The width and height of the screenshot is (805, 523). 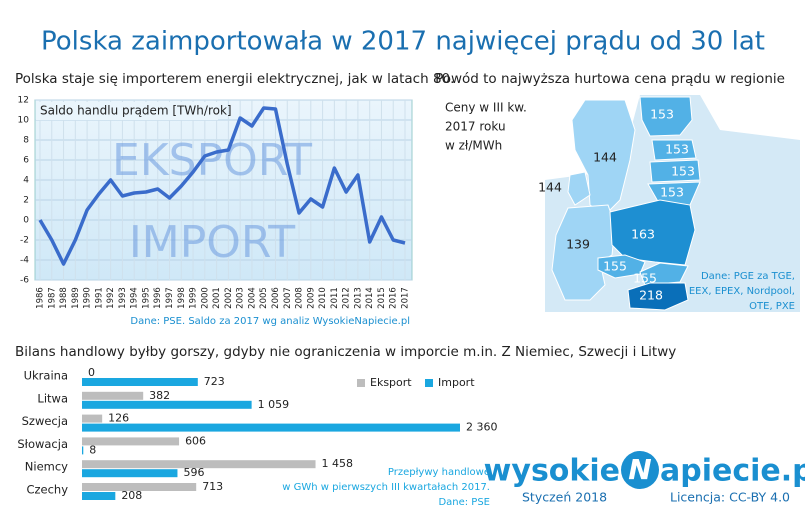 What do you see at coordinates (194, 298) in the screenshot?
I see `x-tick-label: 1999` at bounding box center [194, 298].